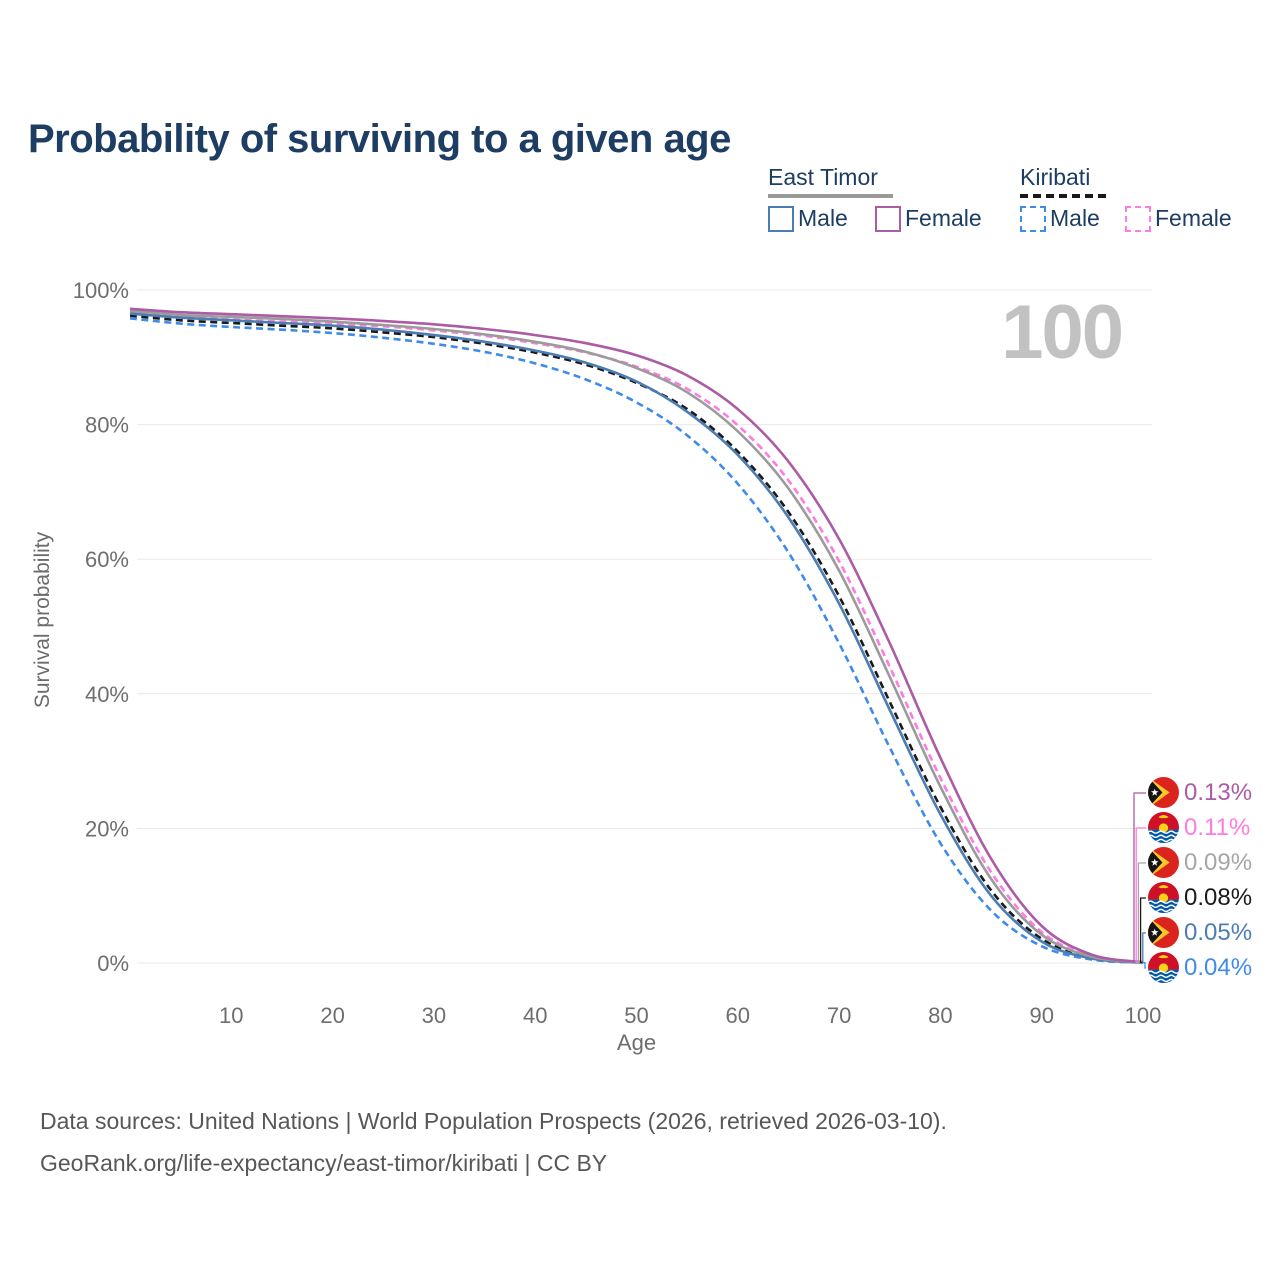 Image resolution: width=1280 pixels, height=1280 pixels. I want to click on page-title: Probability of surviving to a given age, so click(379, 138).